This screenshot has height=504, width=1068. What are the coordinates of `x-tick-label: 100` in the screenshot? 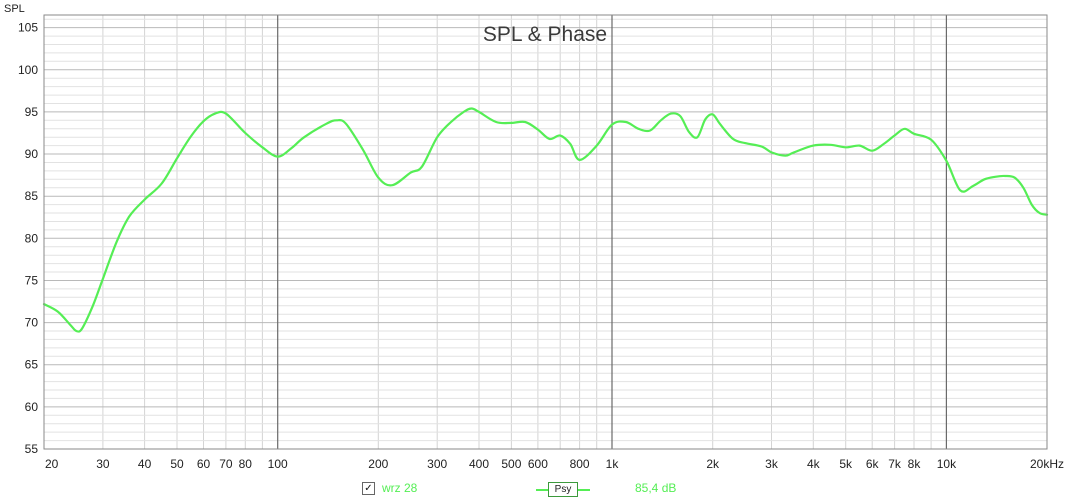 It's located at (278, 464).